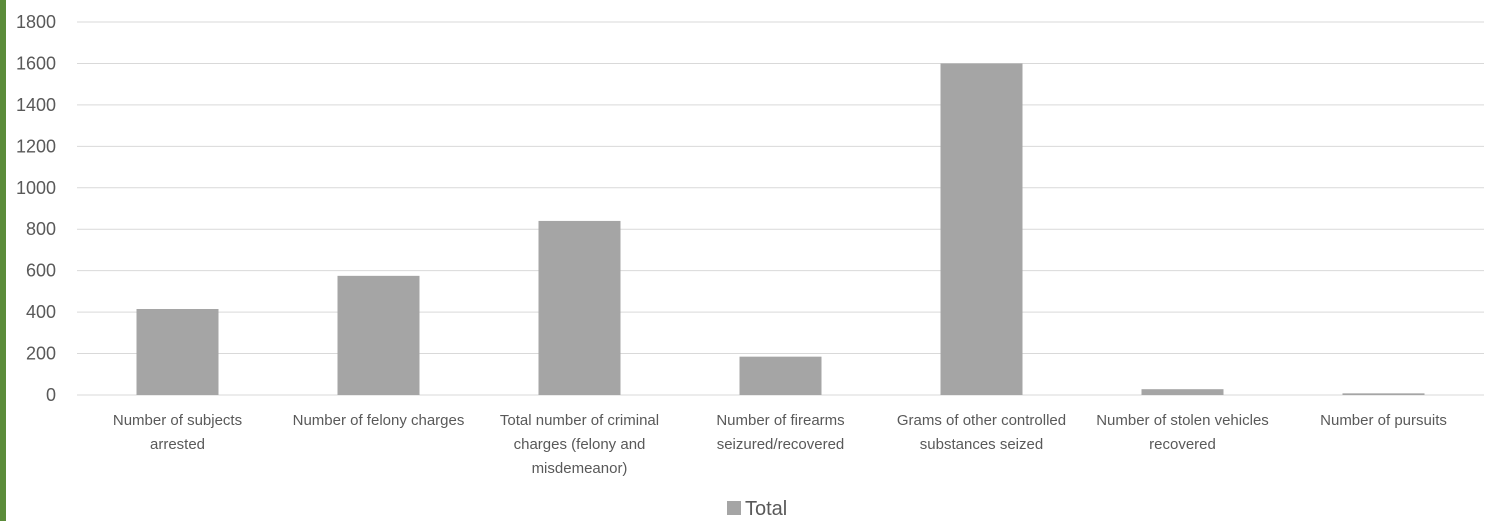 The image size is (1499, 521). What do you see at coordinates (580, 468) in the screenshot?
I see `x-category-label-line: misdemeanor)` at bounding box center [580, 468].